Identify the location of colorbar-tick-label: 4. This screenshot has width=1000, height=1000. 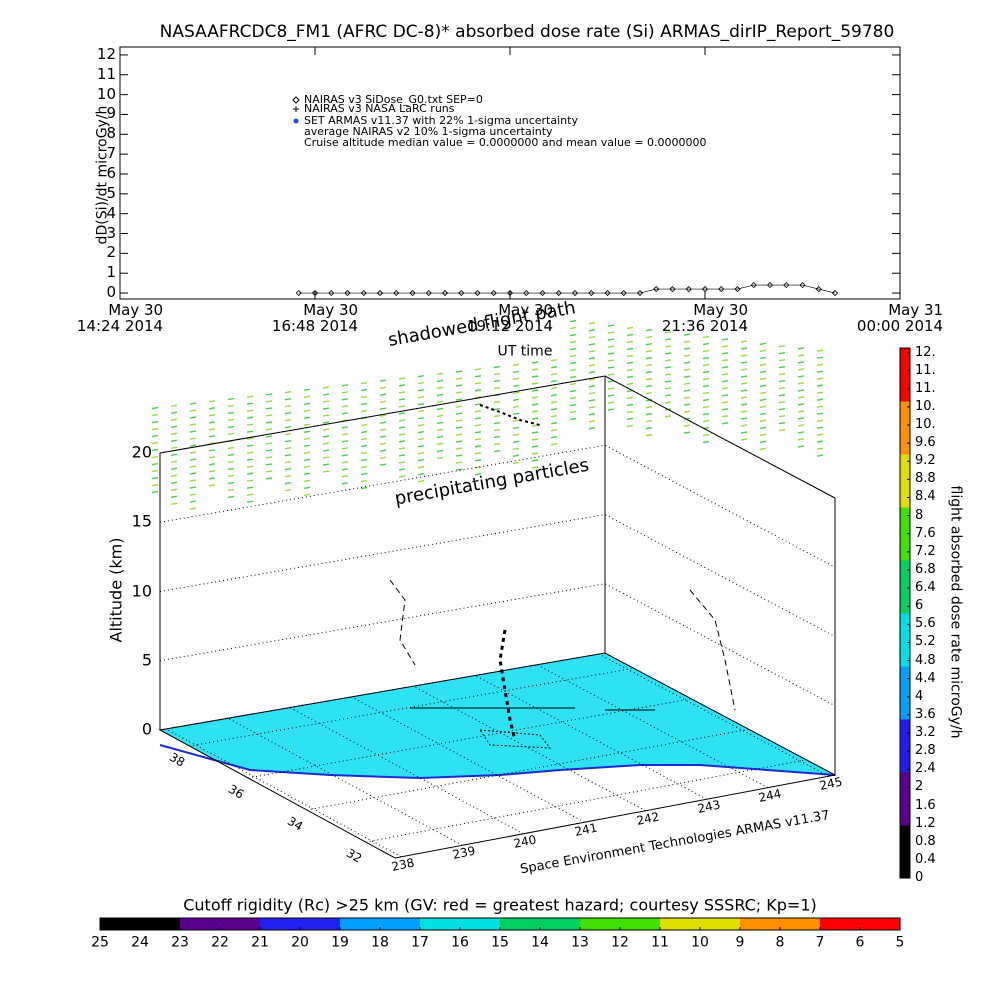
(919, 696).